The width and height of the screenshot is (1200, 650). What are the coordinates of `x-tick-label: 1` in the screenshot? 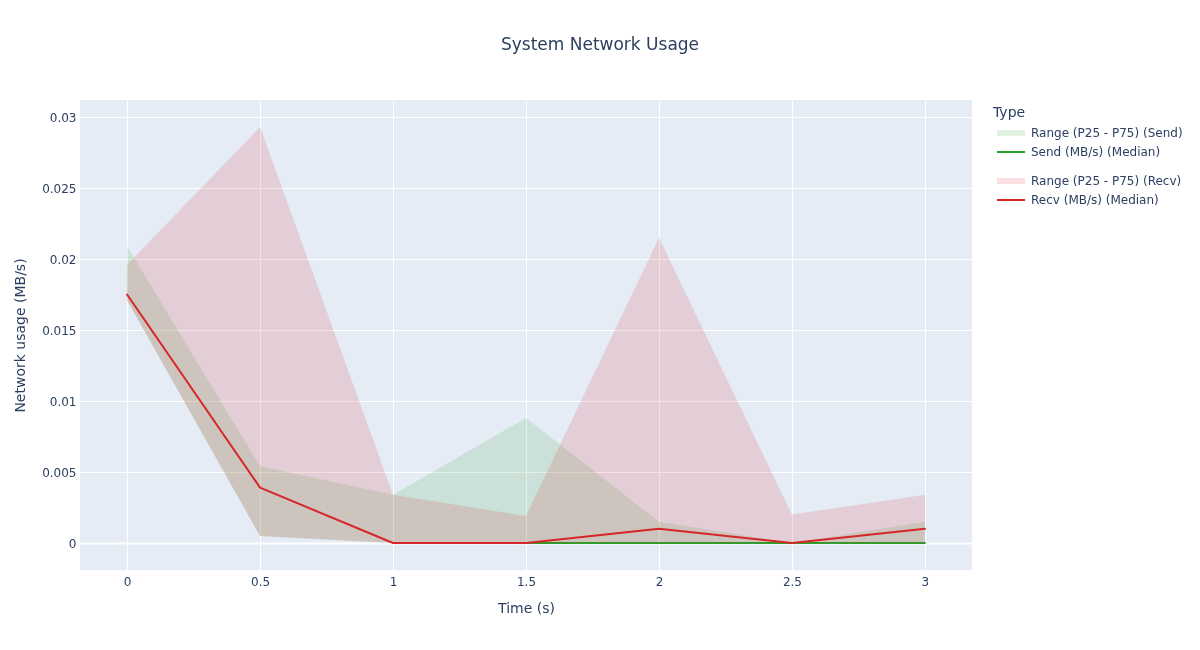 It's located at (393, 581).